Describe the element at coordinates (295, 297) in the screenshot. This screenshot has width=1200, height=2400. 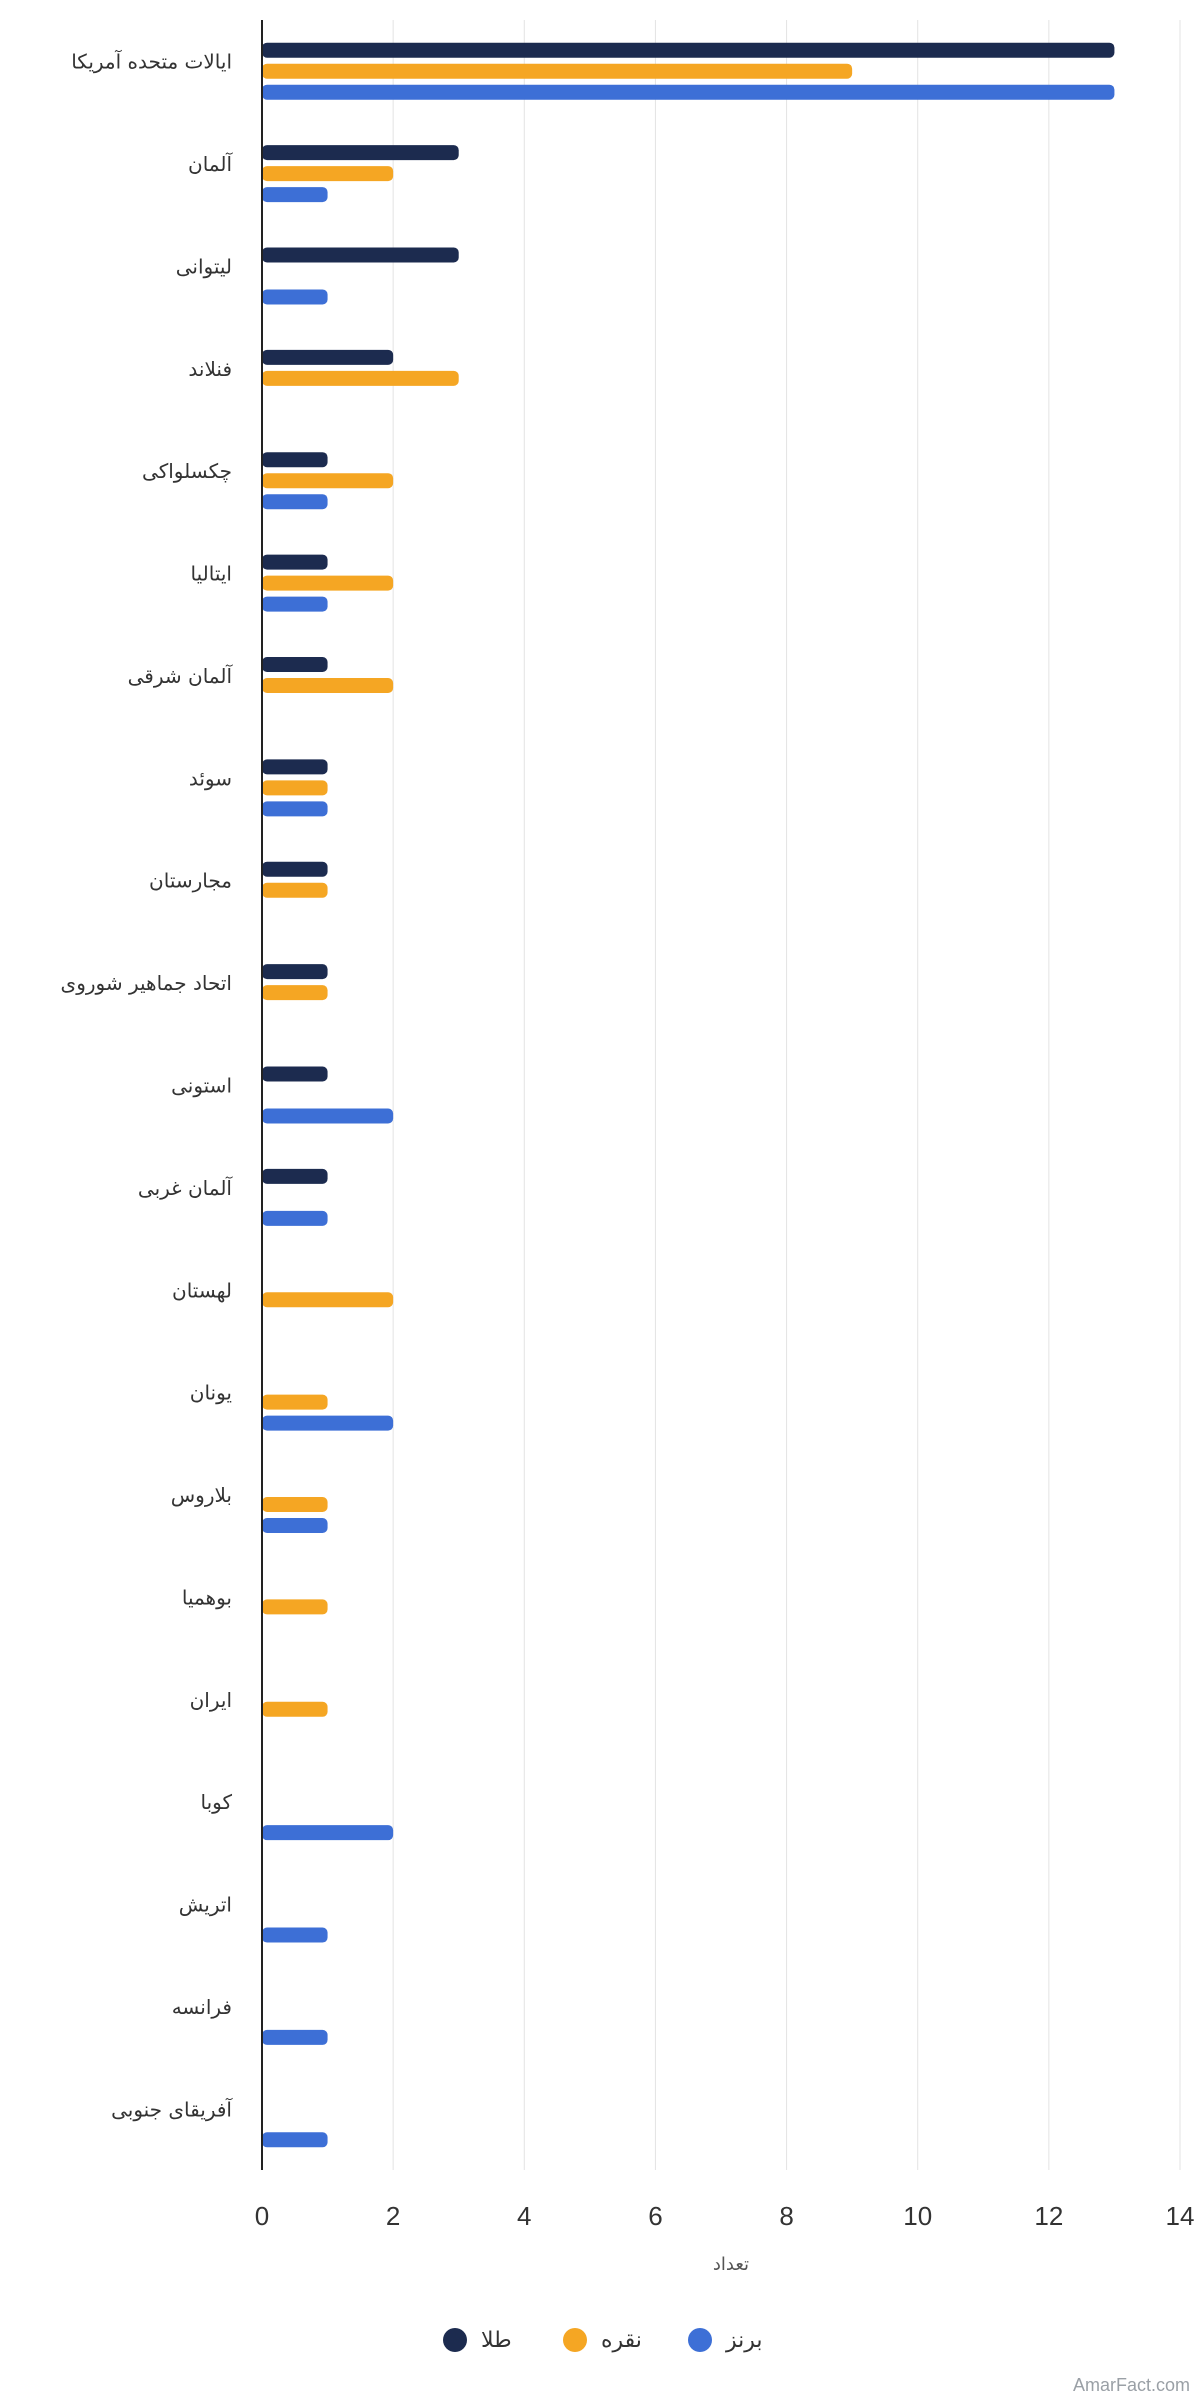
I see `bar-برنز-3` at that location.